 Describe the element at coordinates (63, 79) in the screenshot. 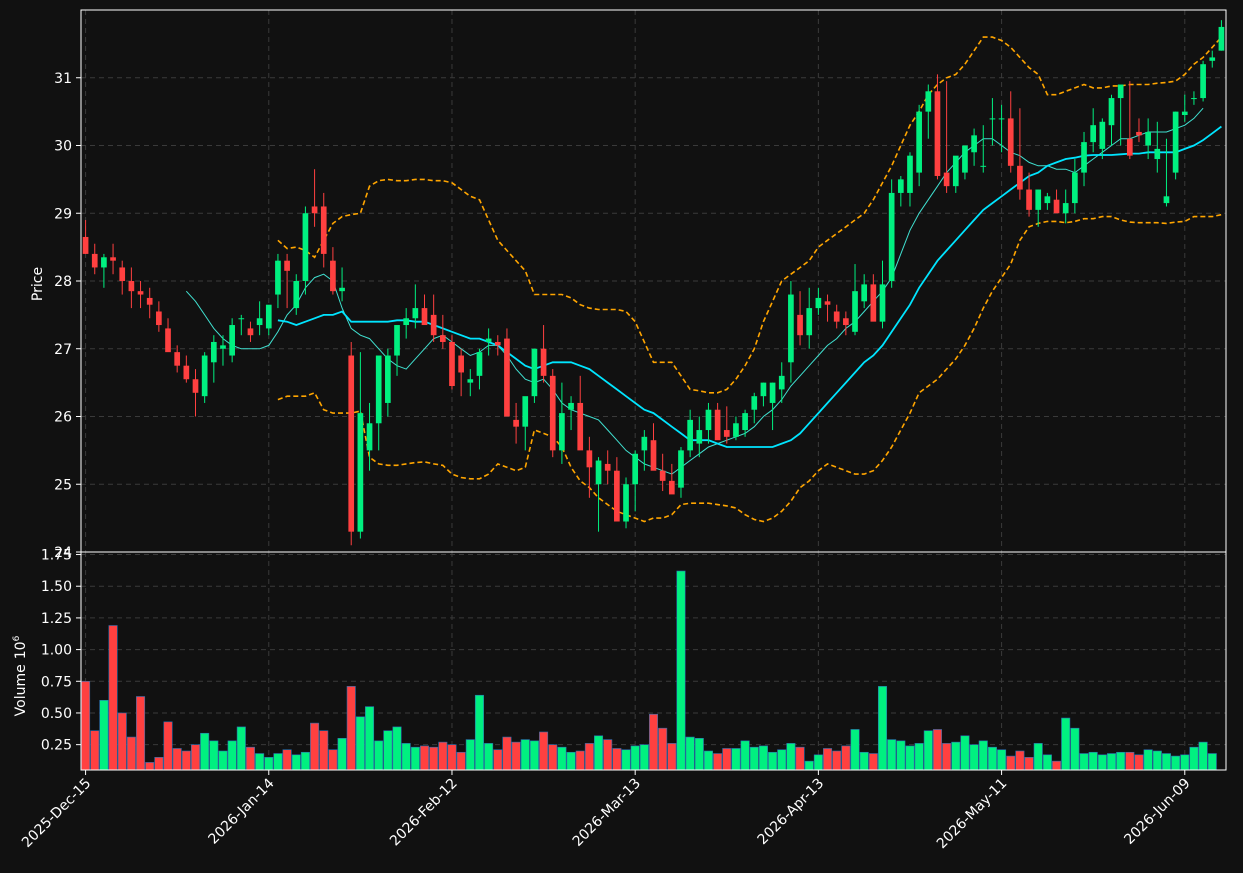

I see `price-tick-label: 31` at that location.